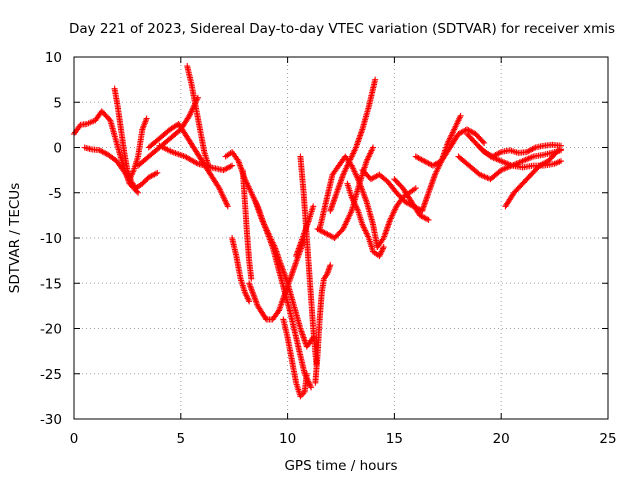 The image size is (640, 480). I want to click on y-tick-label: -5, so click(55, 194).